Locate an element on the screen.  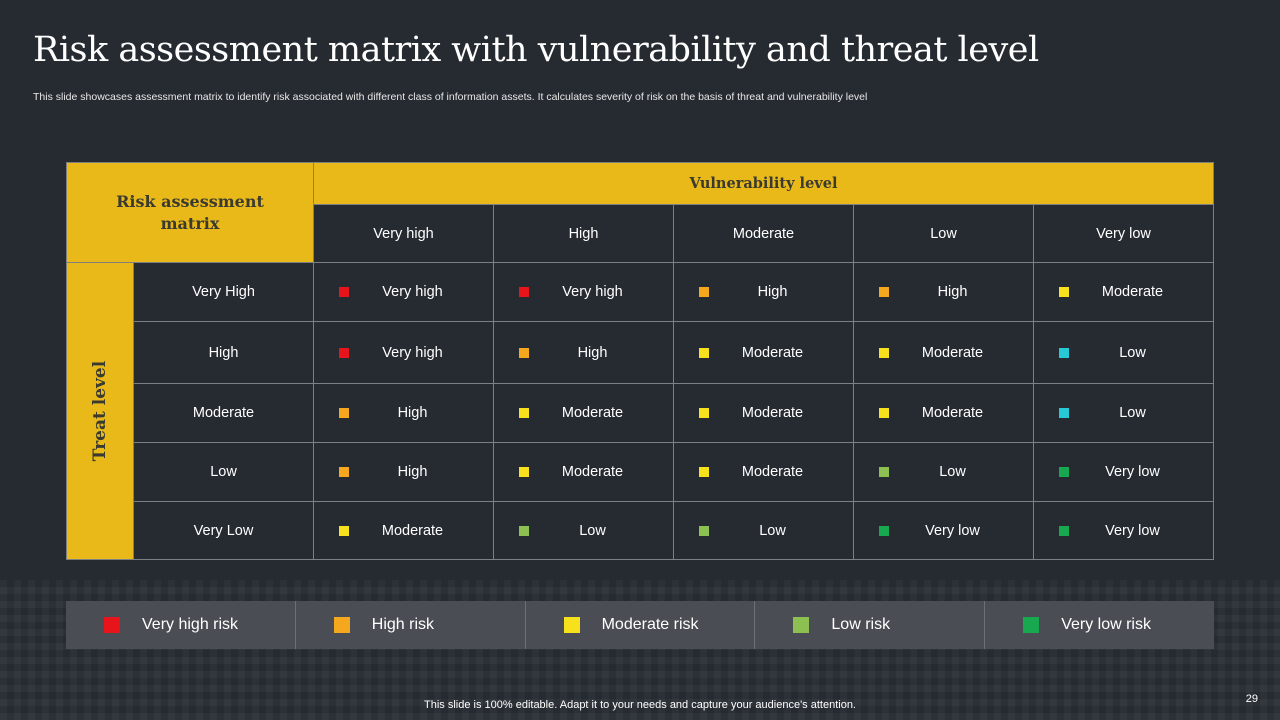
legend-item: High risk is located at coordinates (411, 625).